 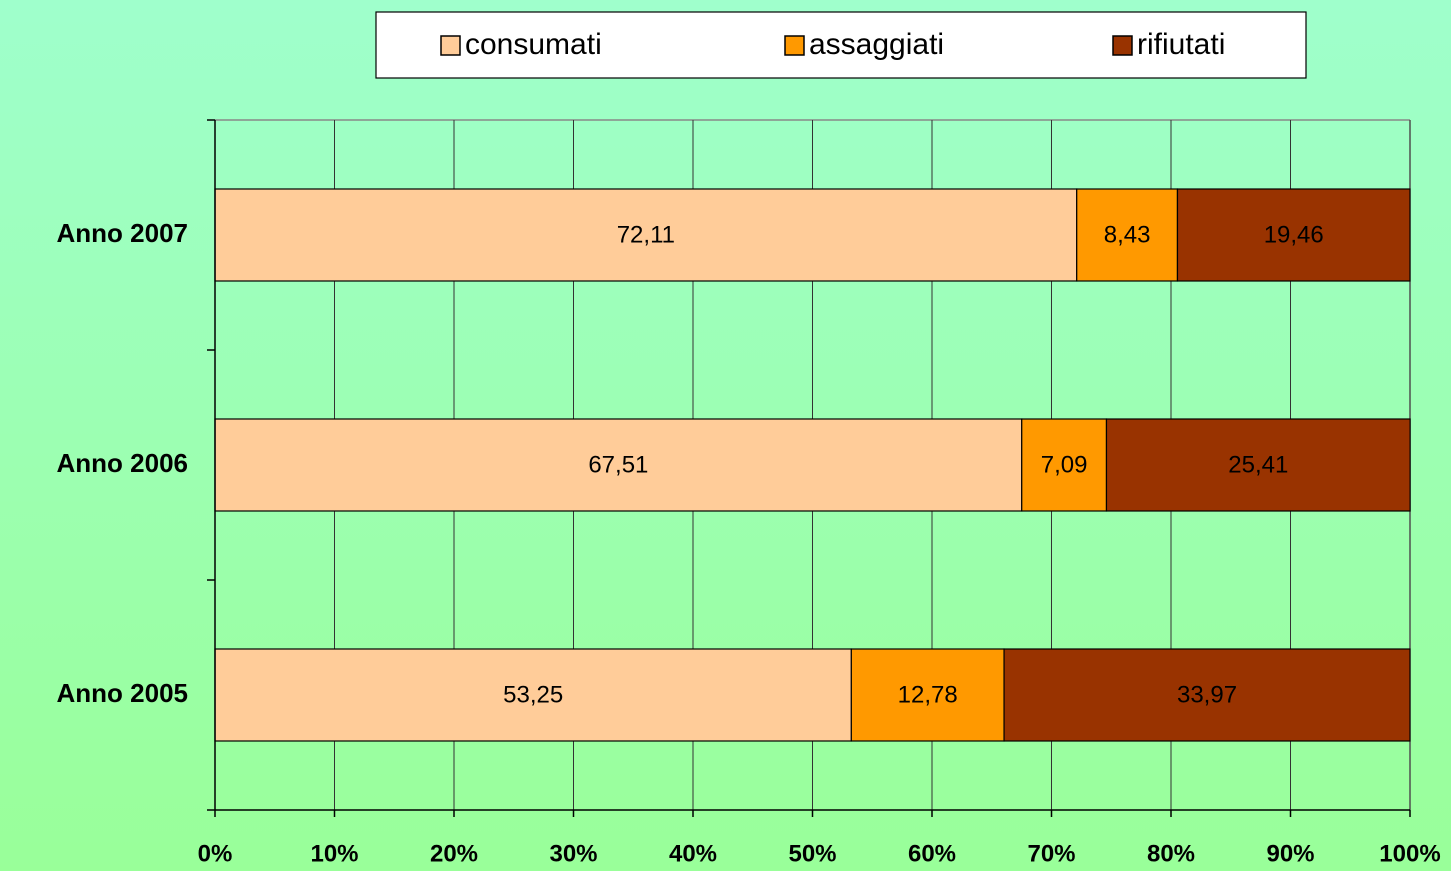 I want to click on data-label: 67,51, so click(x=618, y=464).